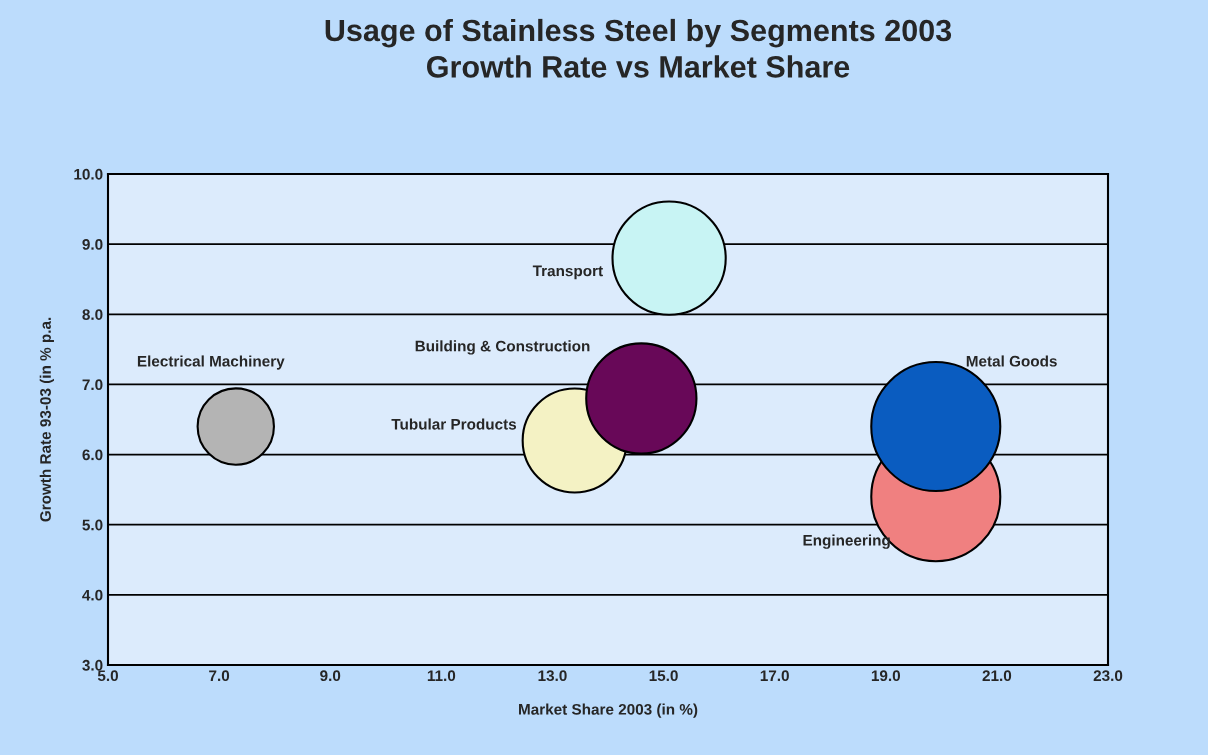 The height and width of the screenshot is (755, 1208). I want to click on x-tick-label: 17.0, so click(774, 676).